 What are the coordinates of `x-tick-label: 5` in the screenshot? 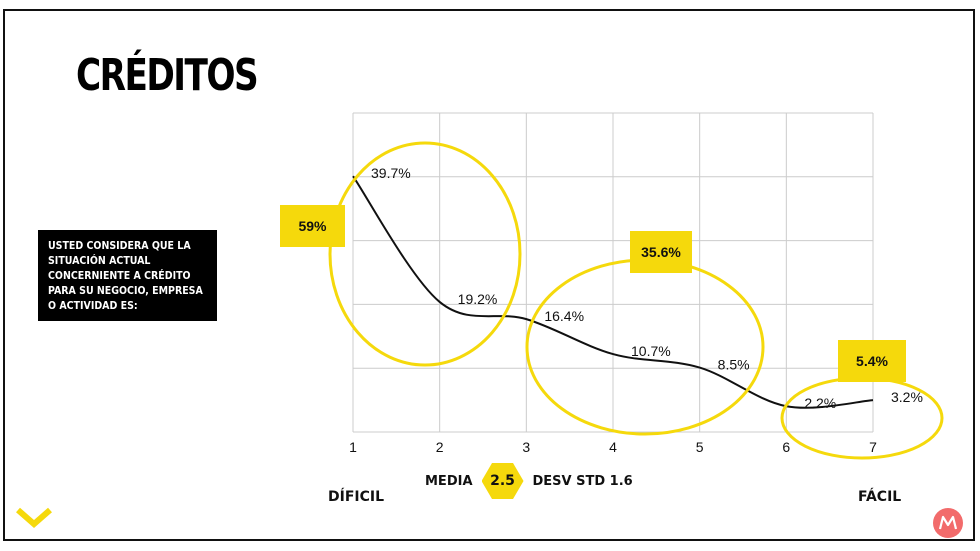 It's located at (700, 447).